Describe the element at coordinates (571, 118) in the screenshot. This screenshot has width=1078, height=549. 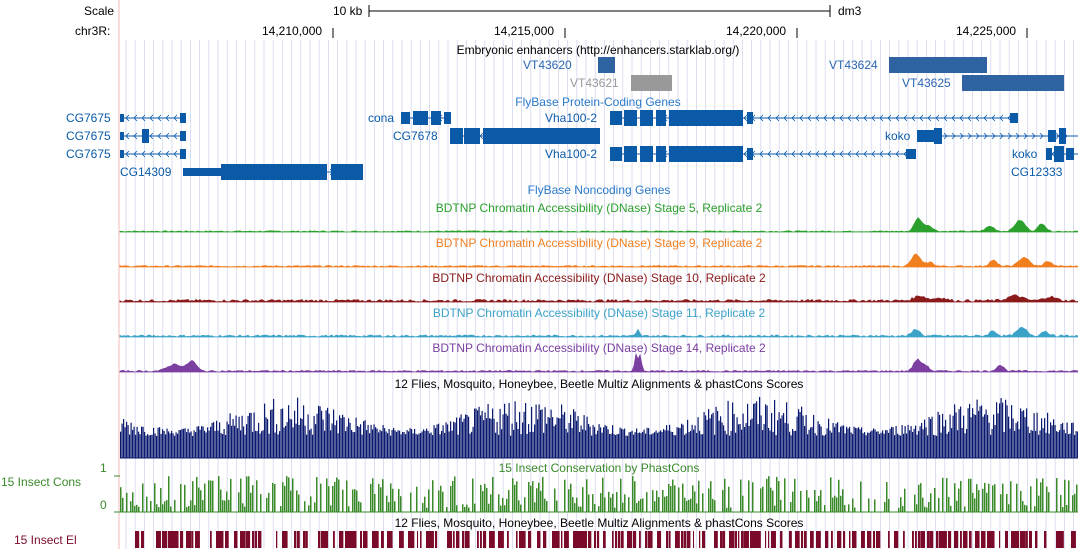
I see `gene-label-vha100-2-1: Vha100-2` at that location.